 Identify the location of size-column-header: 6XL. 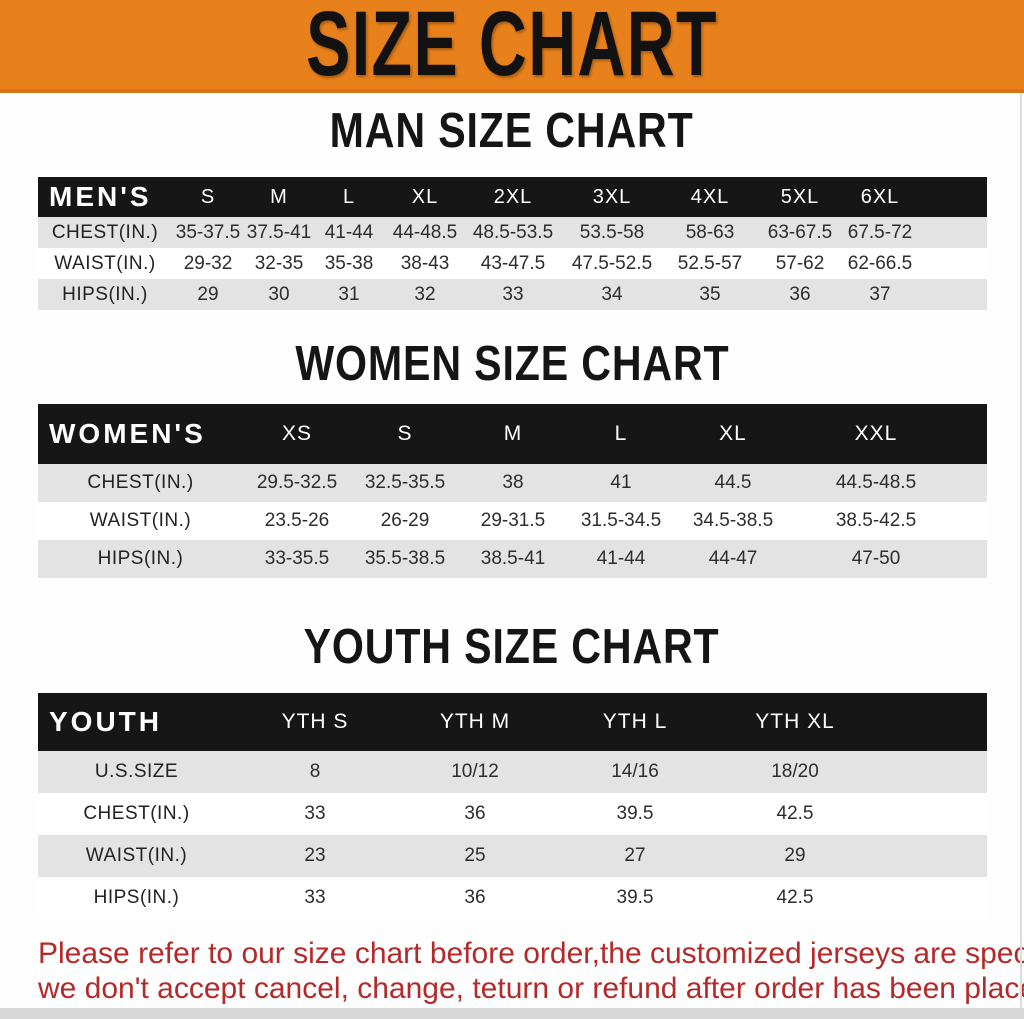
(880, 196).